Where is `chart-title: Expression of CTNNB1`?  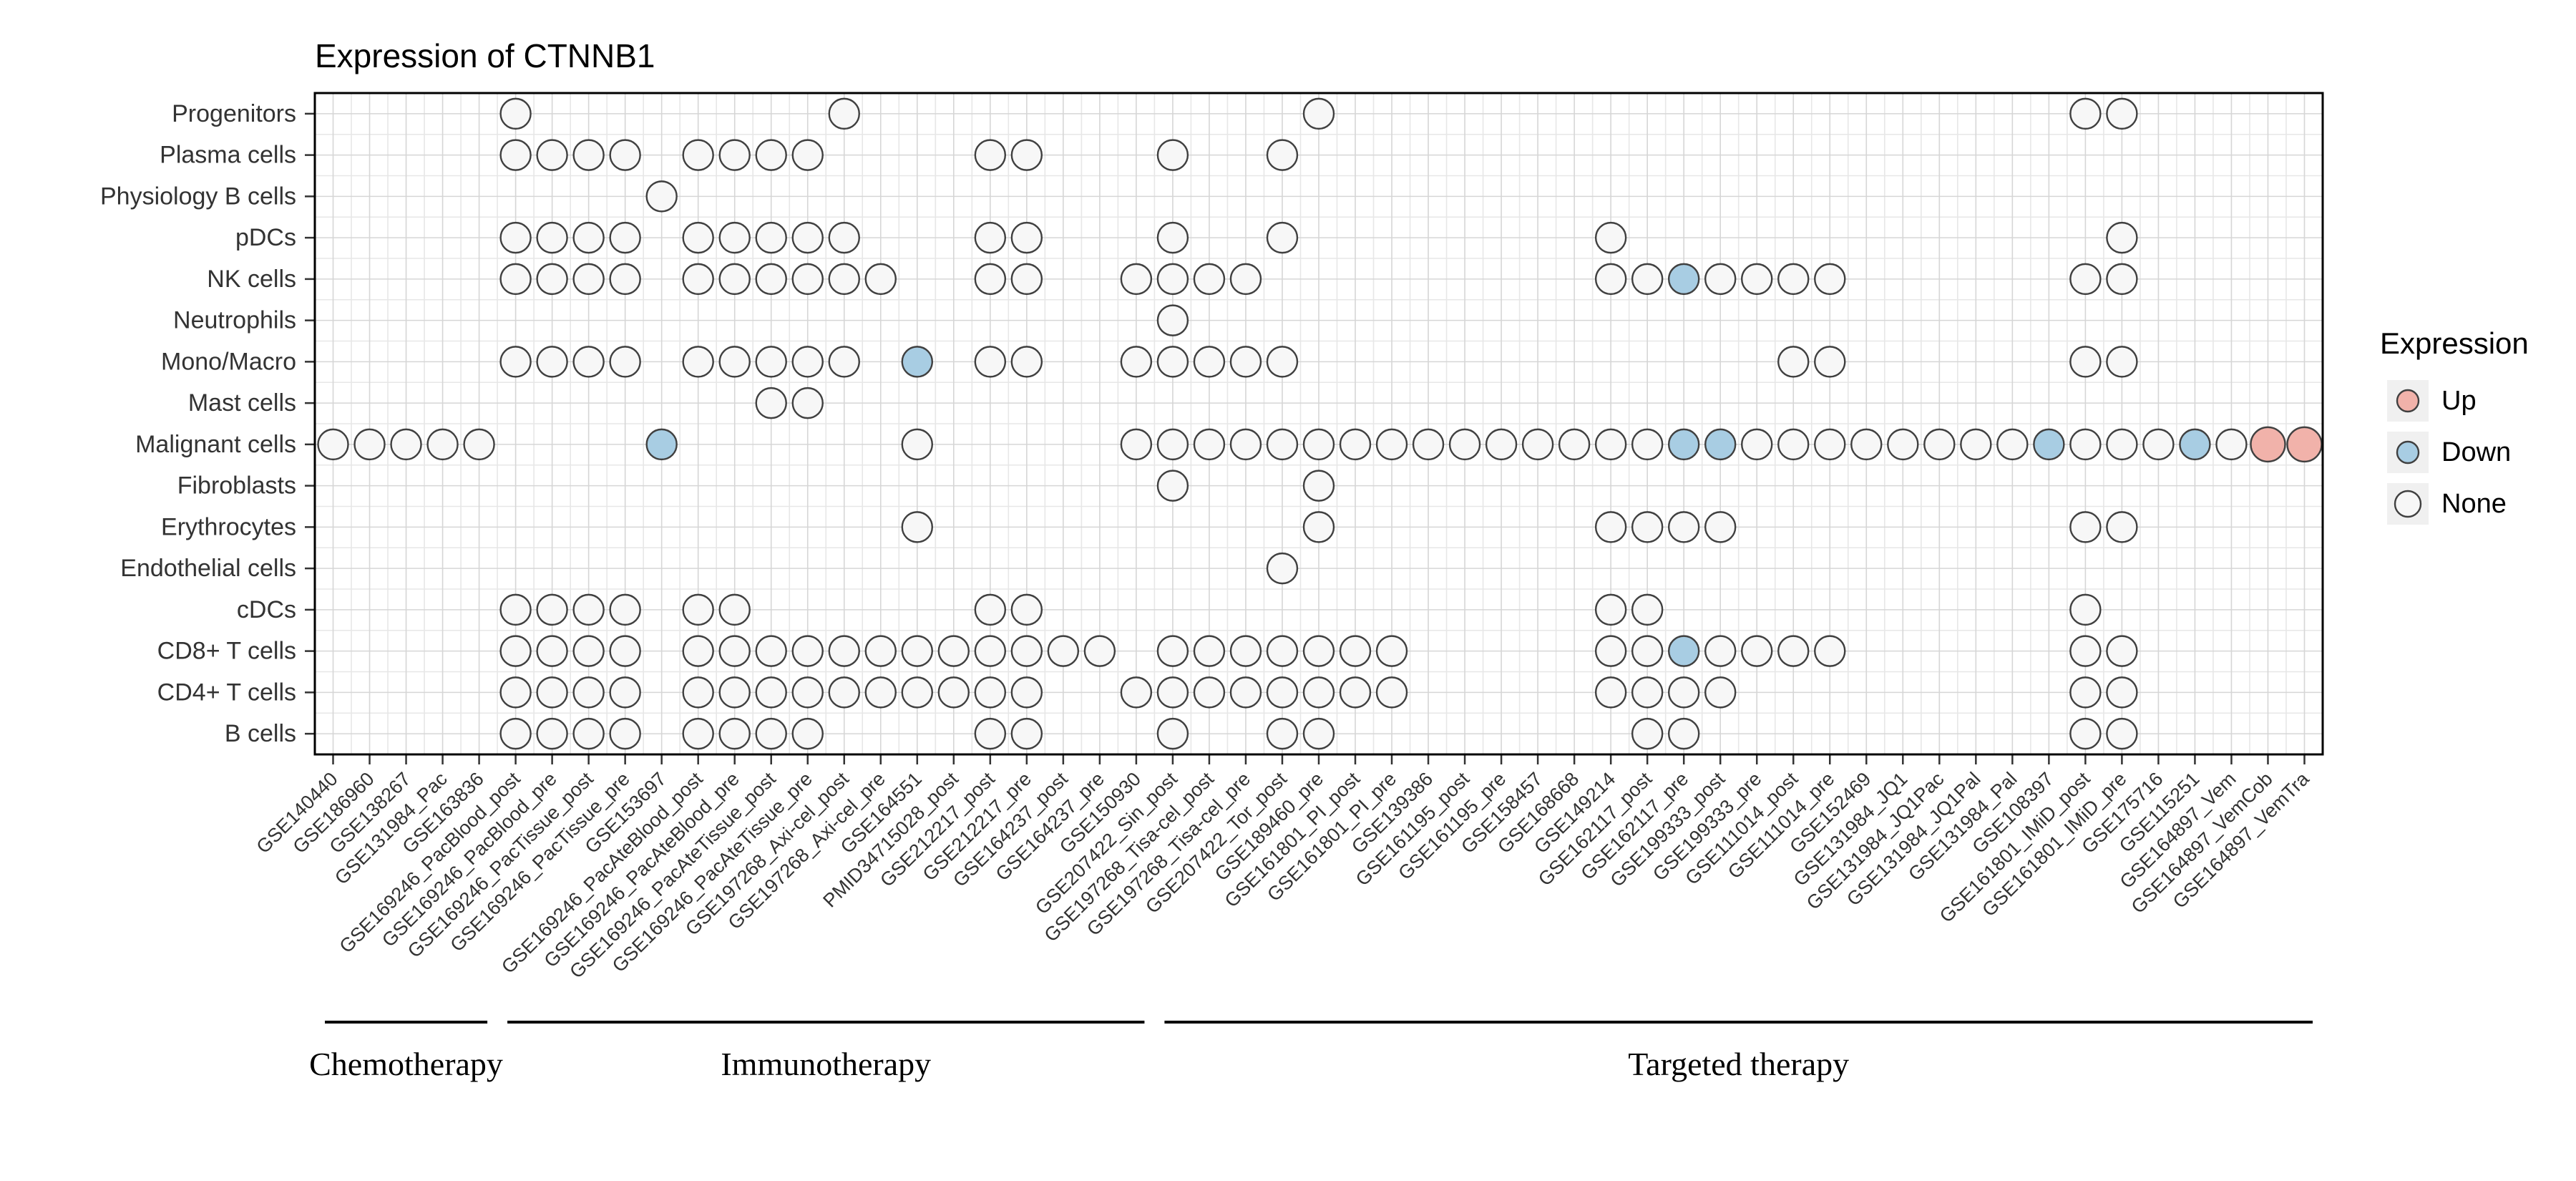
chart-title: Expression of CTNNB1 is located at coordinates (485, 55).